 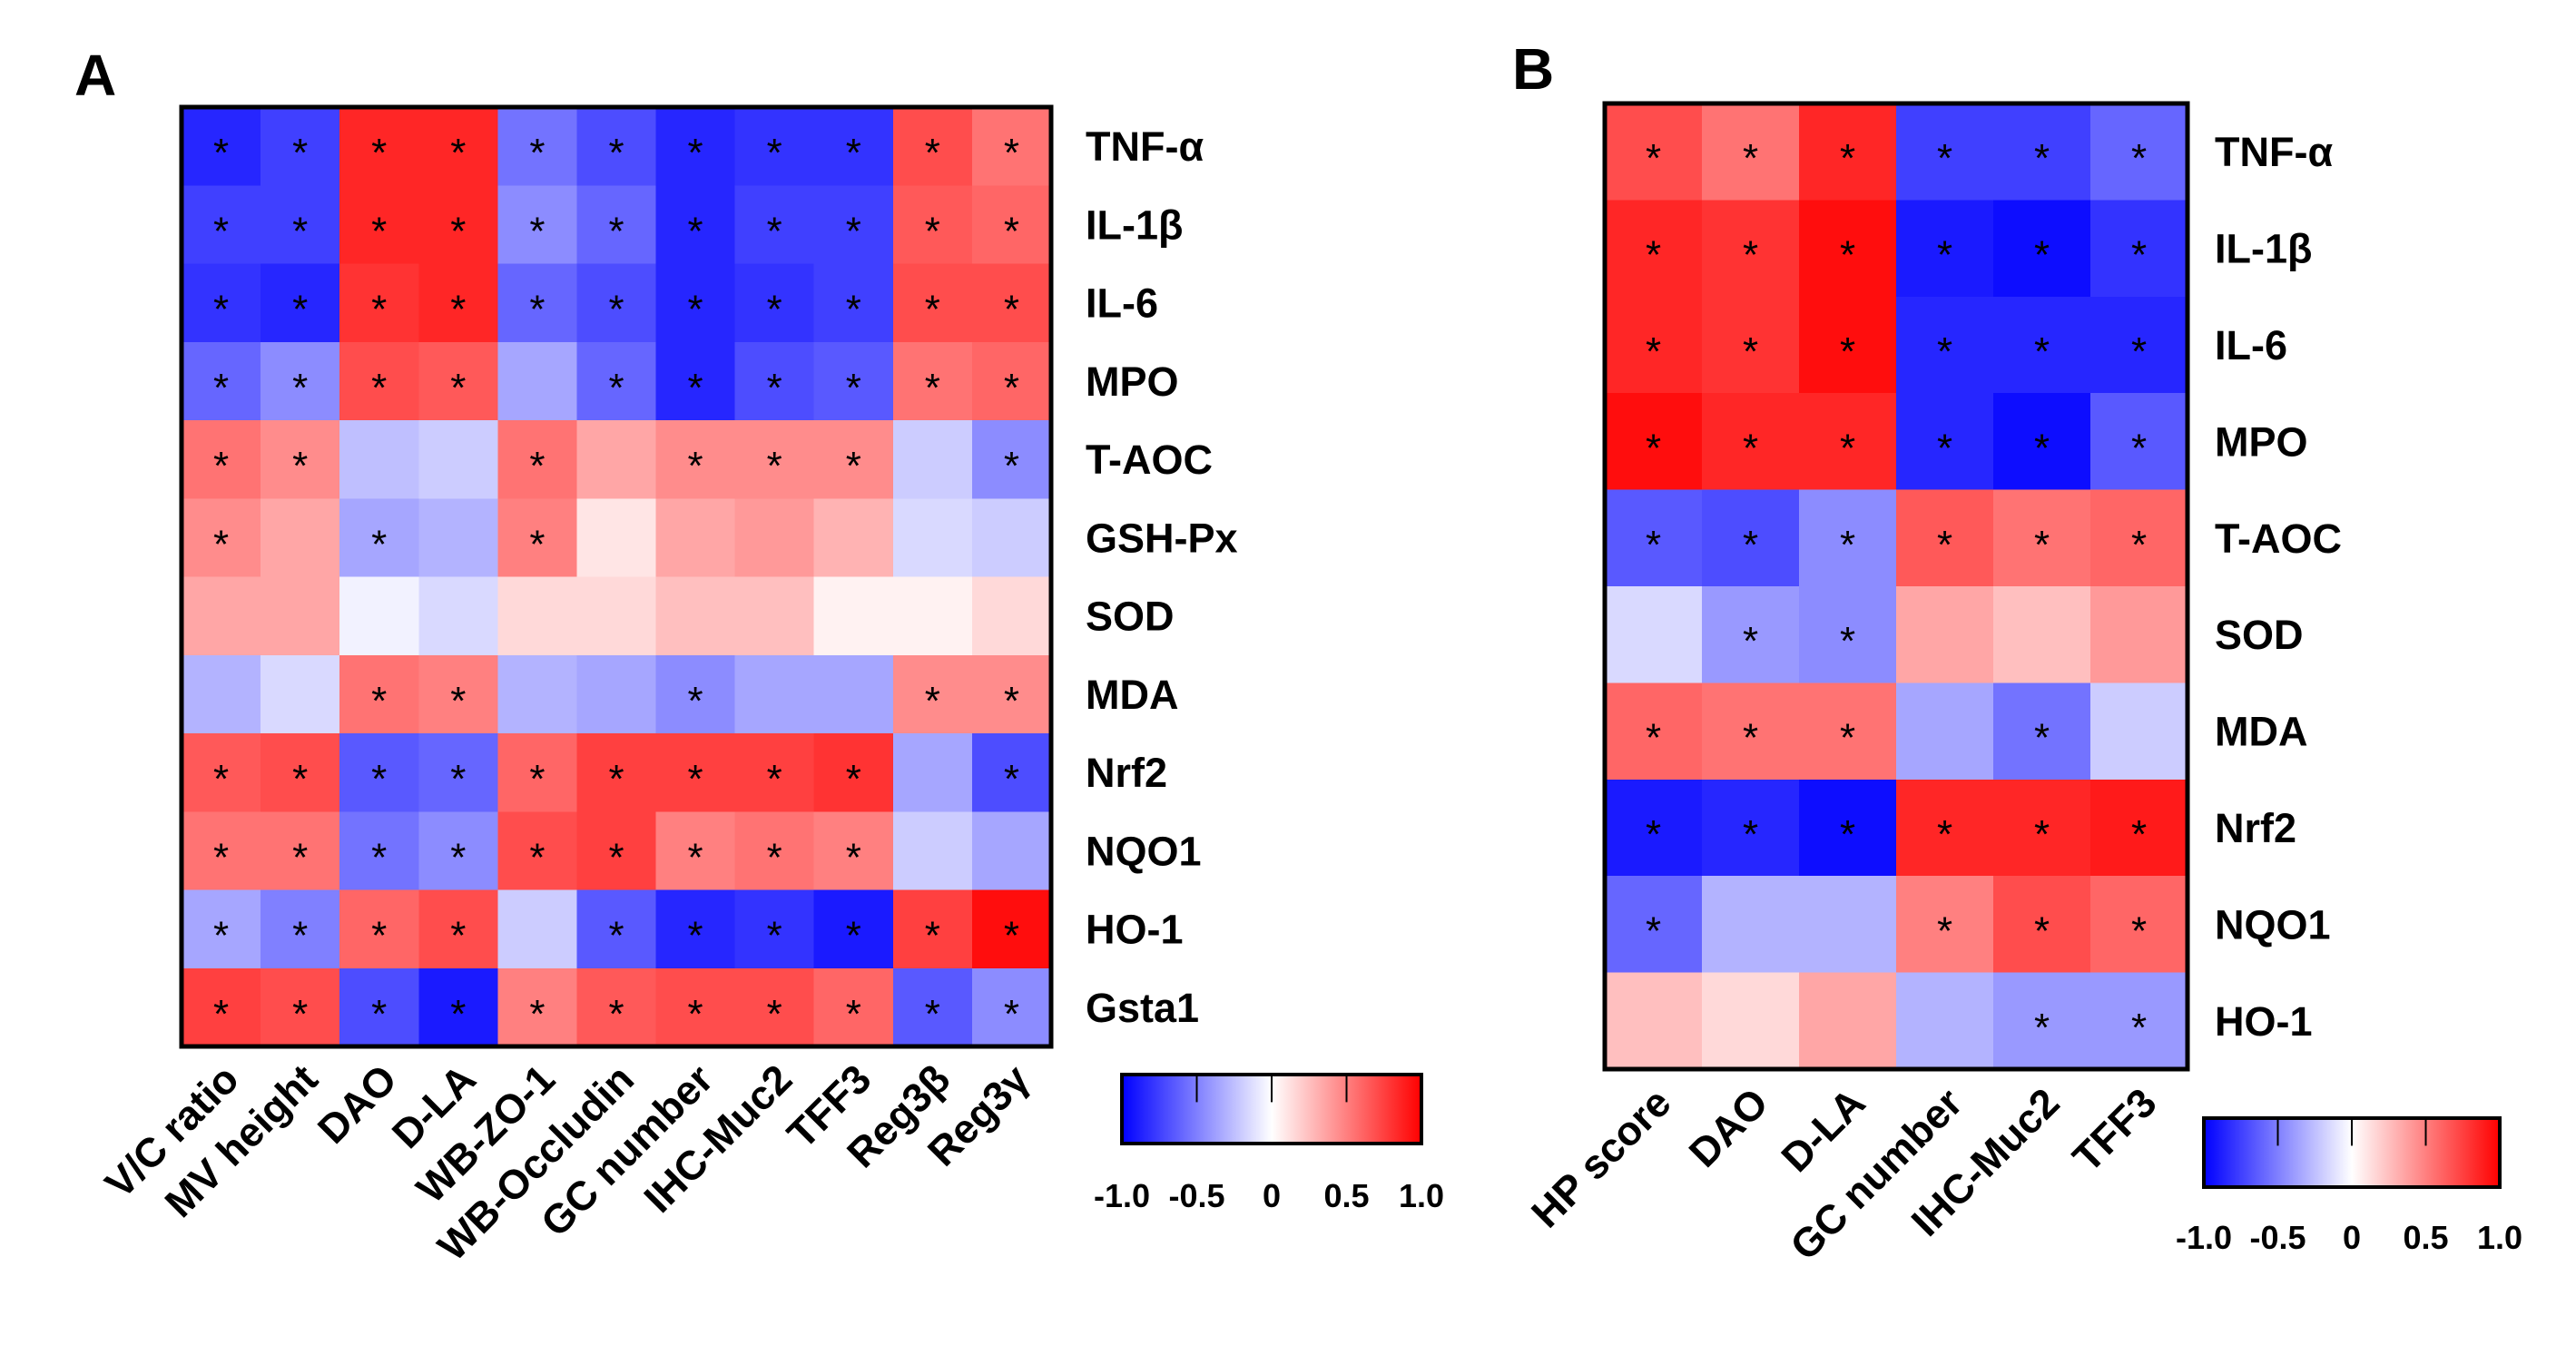 I want to click on heatmap-cell-b-t-aoc-d-la, so click(x=1848, y=538).